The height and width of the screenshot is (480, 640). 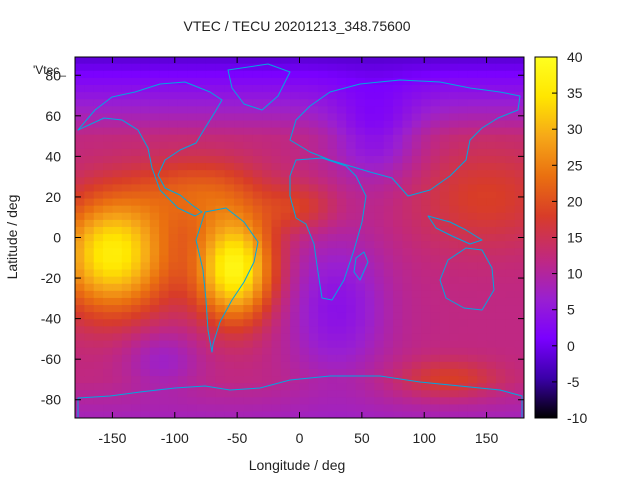 What do you see at coordinates (51, 278) in the screenshot?
I see `y-tick-label: -20` at bounding box center [51, 278].